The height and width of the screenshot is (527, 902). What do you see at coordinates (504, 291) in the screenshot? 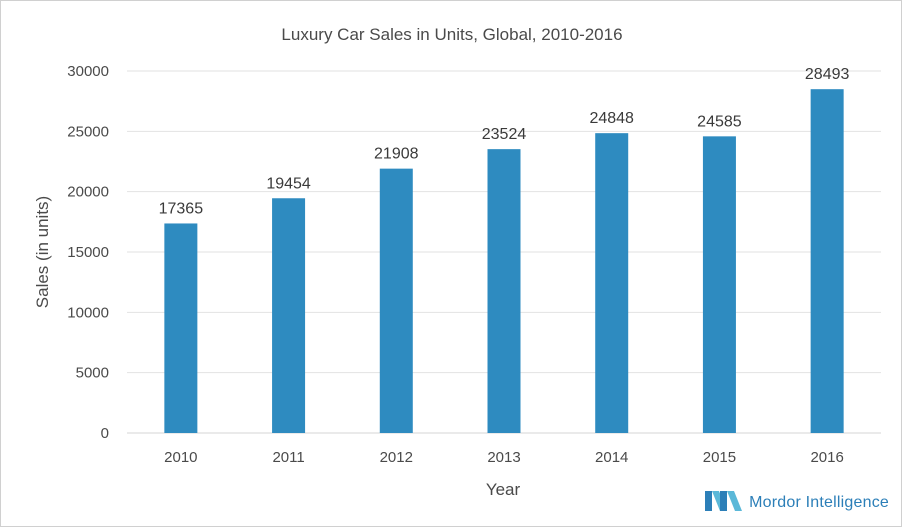
I see `bar-2013` at bounding box center [504, 291].